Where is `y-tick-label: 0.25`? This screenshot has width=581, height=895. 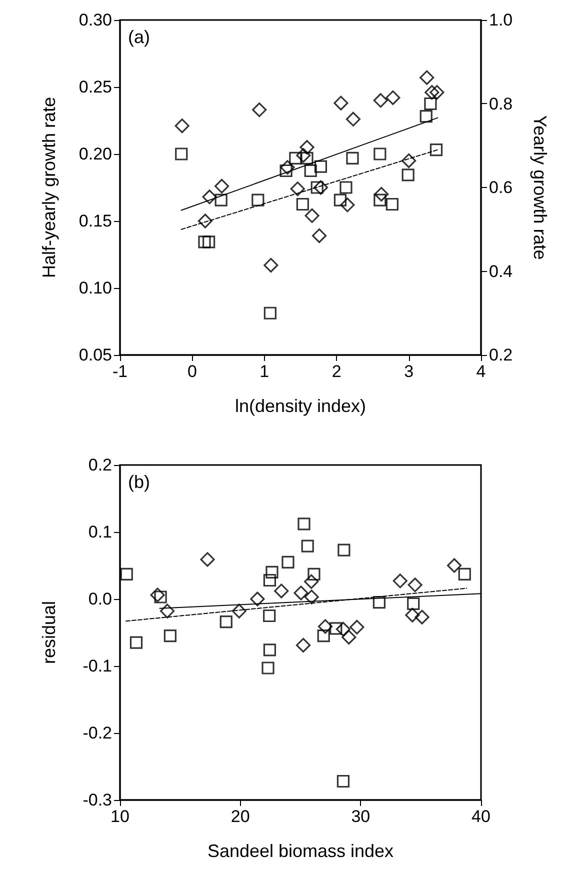
y-tick-label: 0.25 is located at coordinates (95, 87).